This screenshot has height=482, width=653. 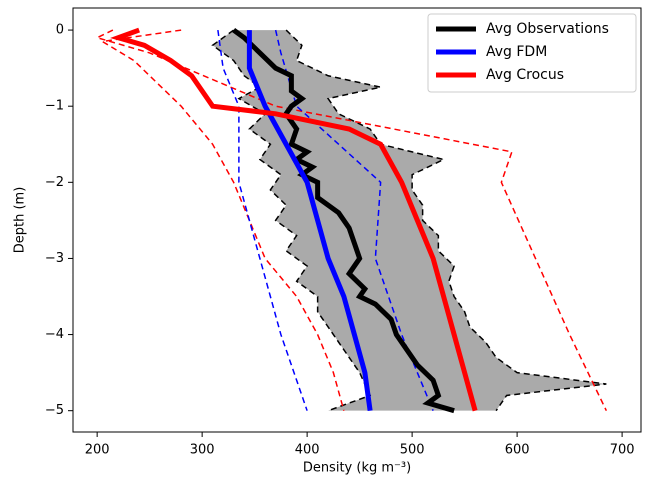 I want to click on legend-label: Avg Observations, so click(x=547, y=29).